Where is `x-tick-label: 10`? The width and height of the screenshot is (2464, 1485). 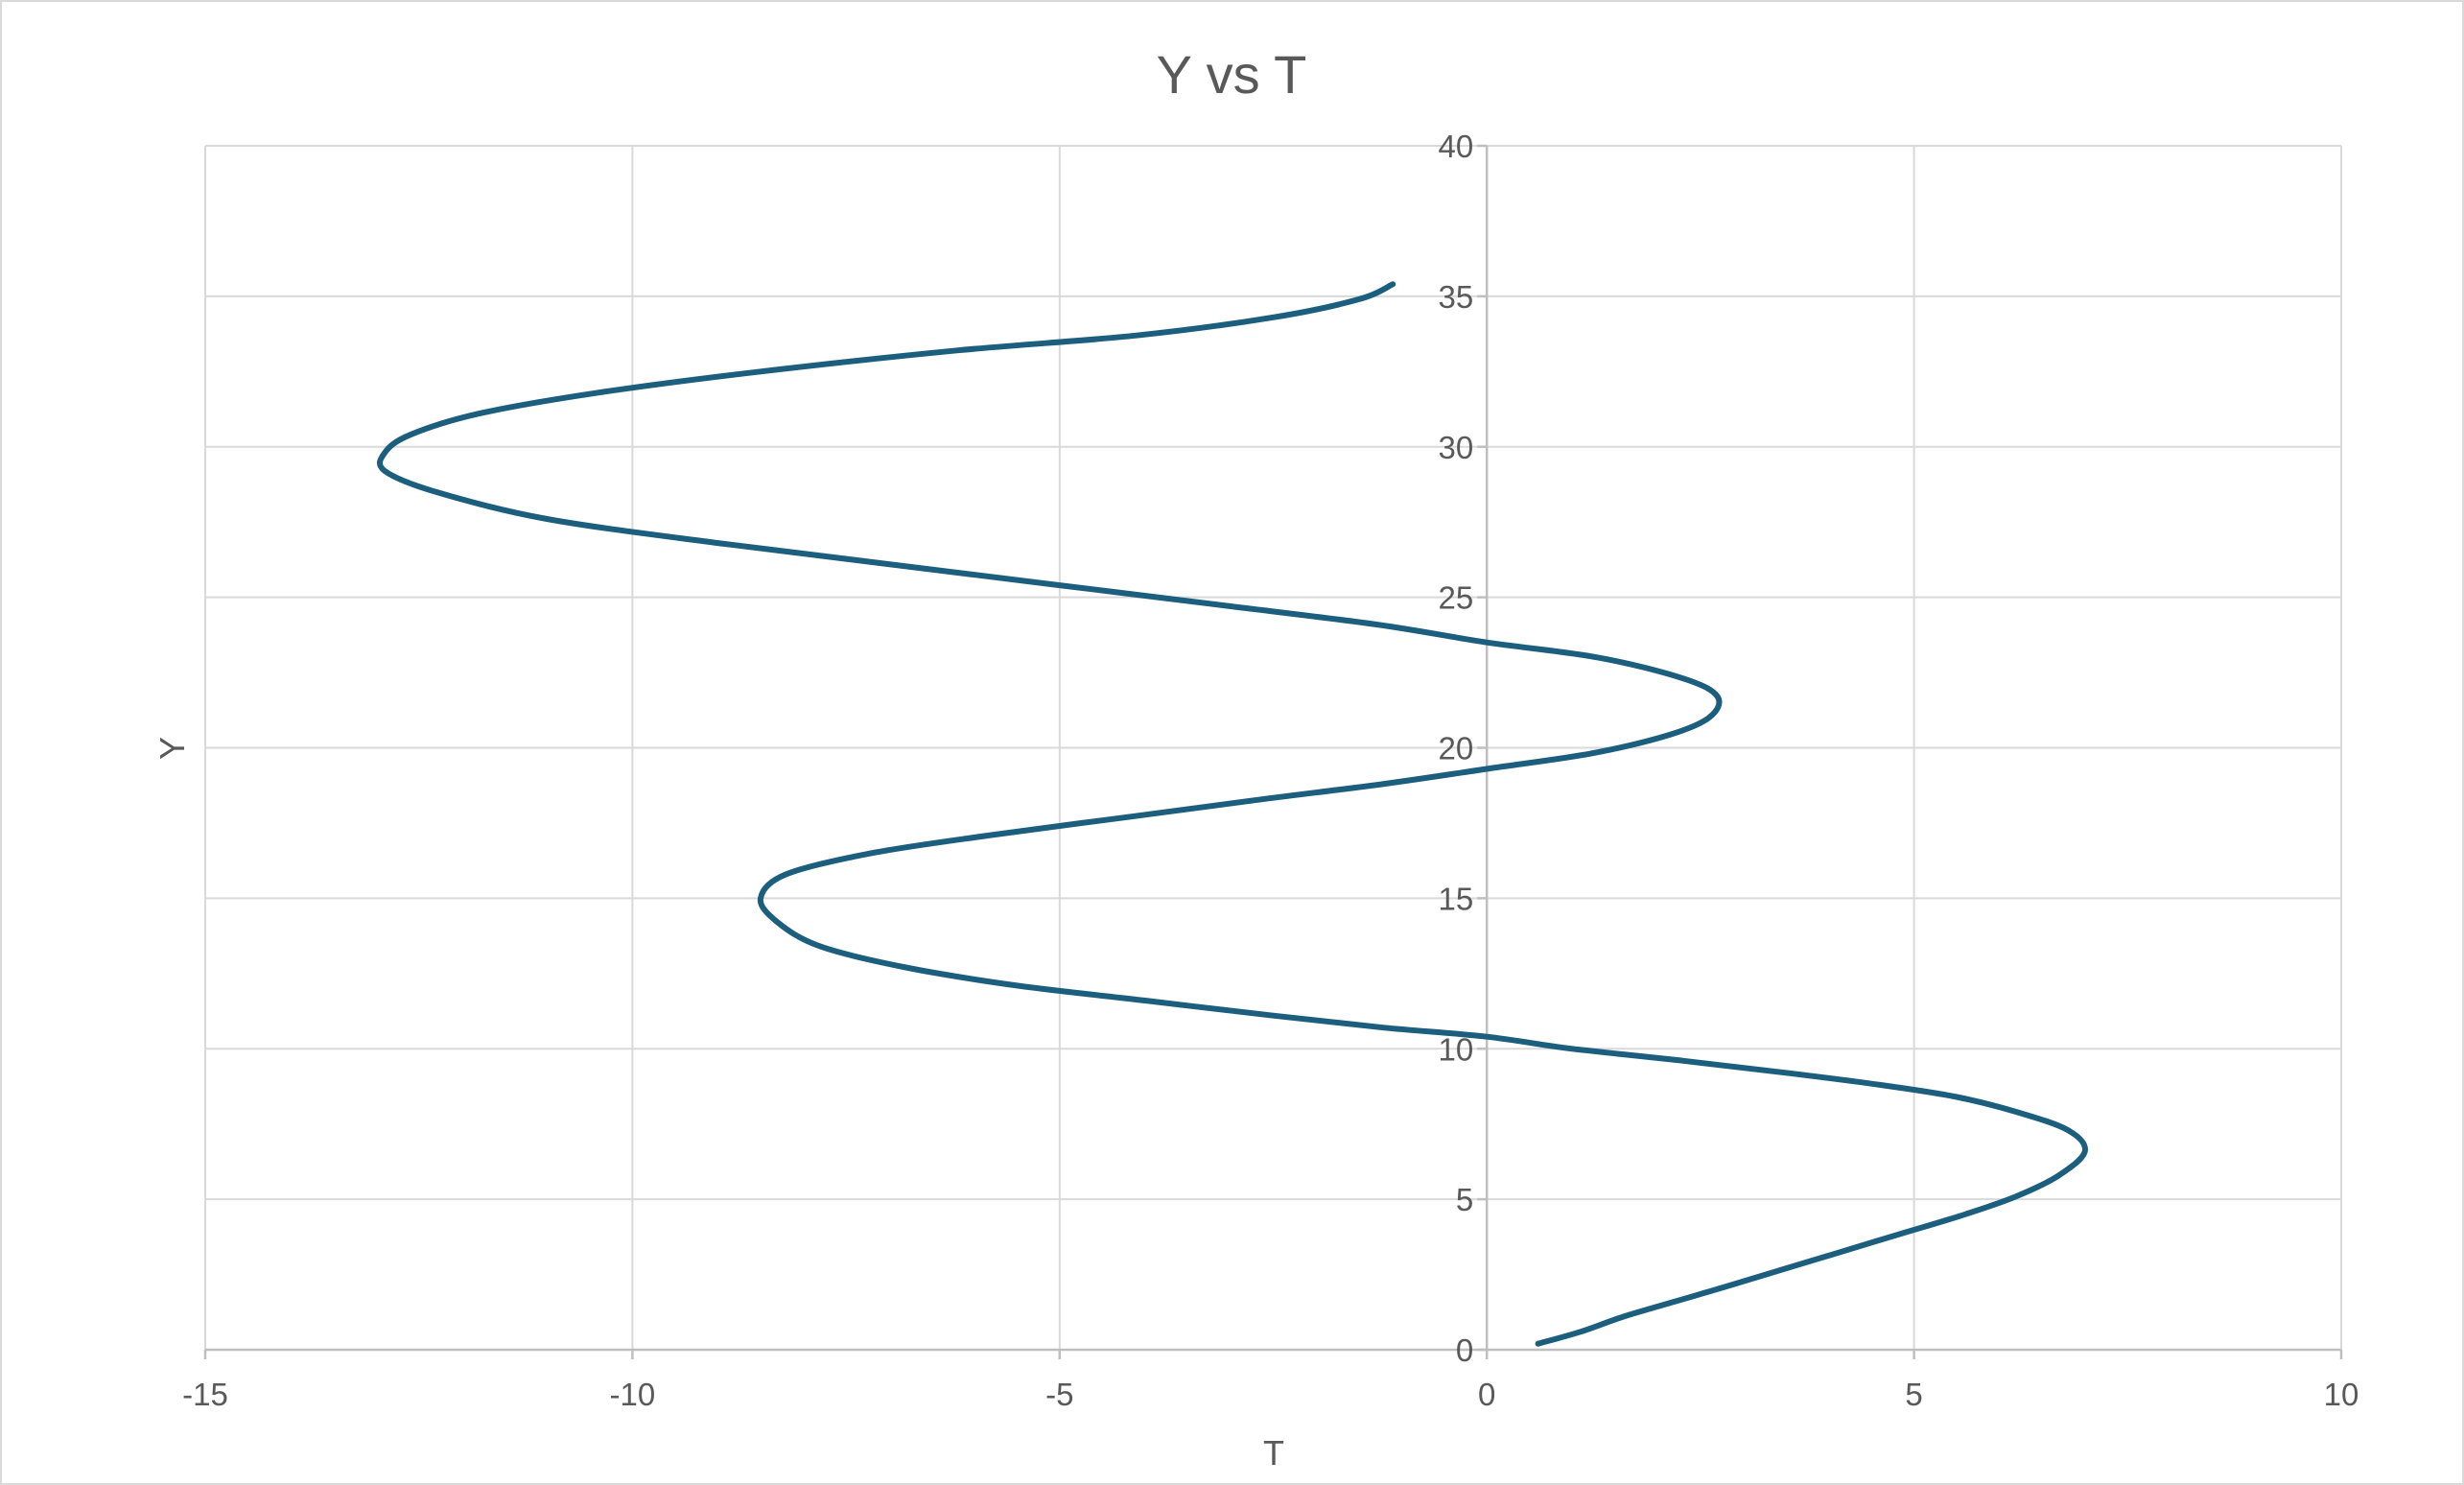
x-tick-label: 10 is located at coordinates (2342, 1395).